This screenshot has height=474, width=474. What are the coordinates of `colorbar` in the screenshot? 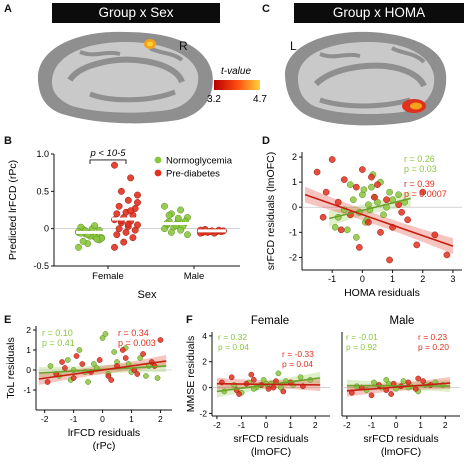 It's located at (237, 85).